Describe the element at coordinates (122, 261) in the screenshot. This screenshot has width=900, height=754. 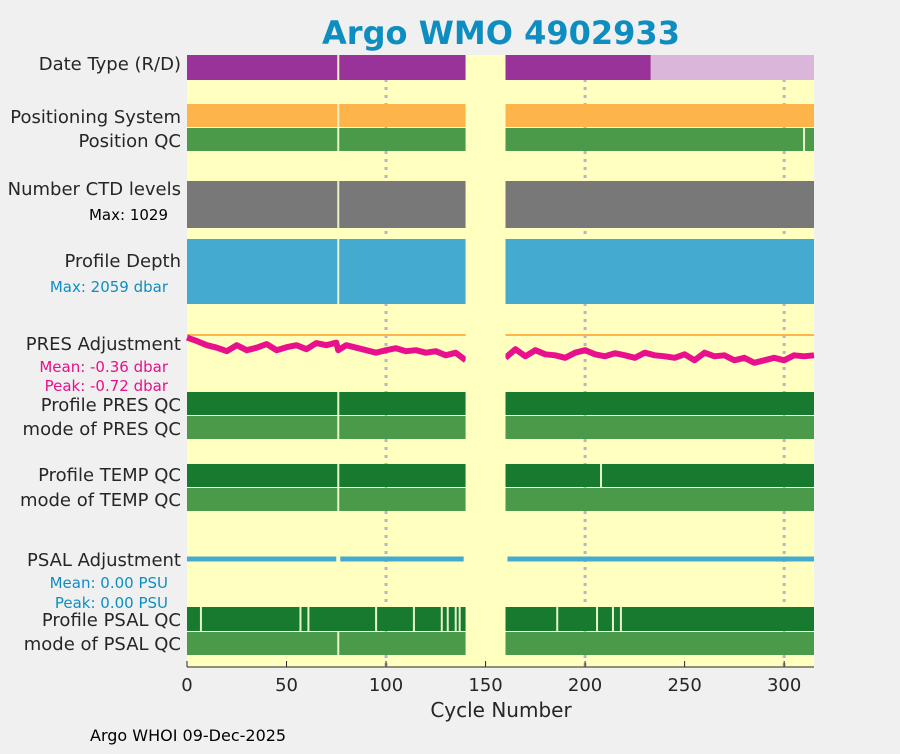
I see `row-label-profile_depth: Profile Depth` at that location.